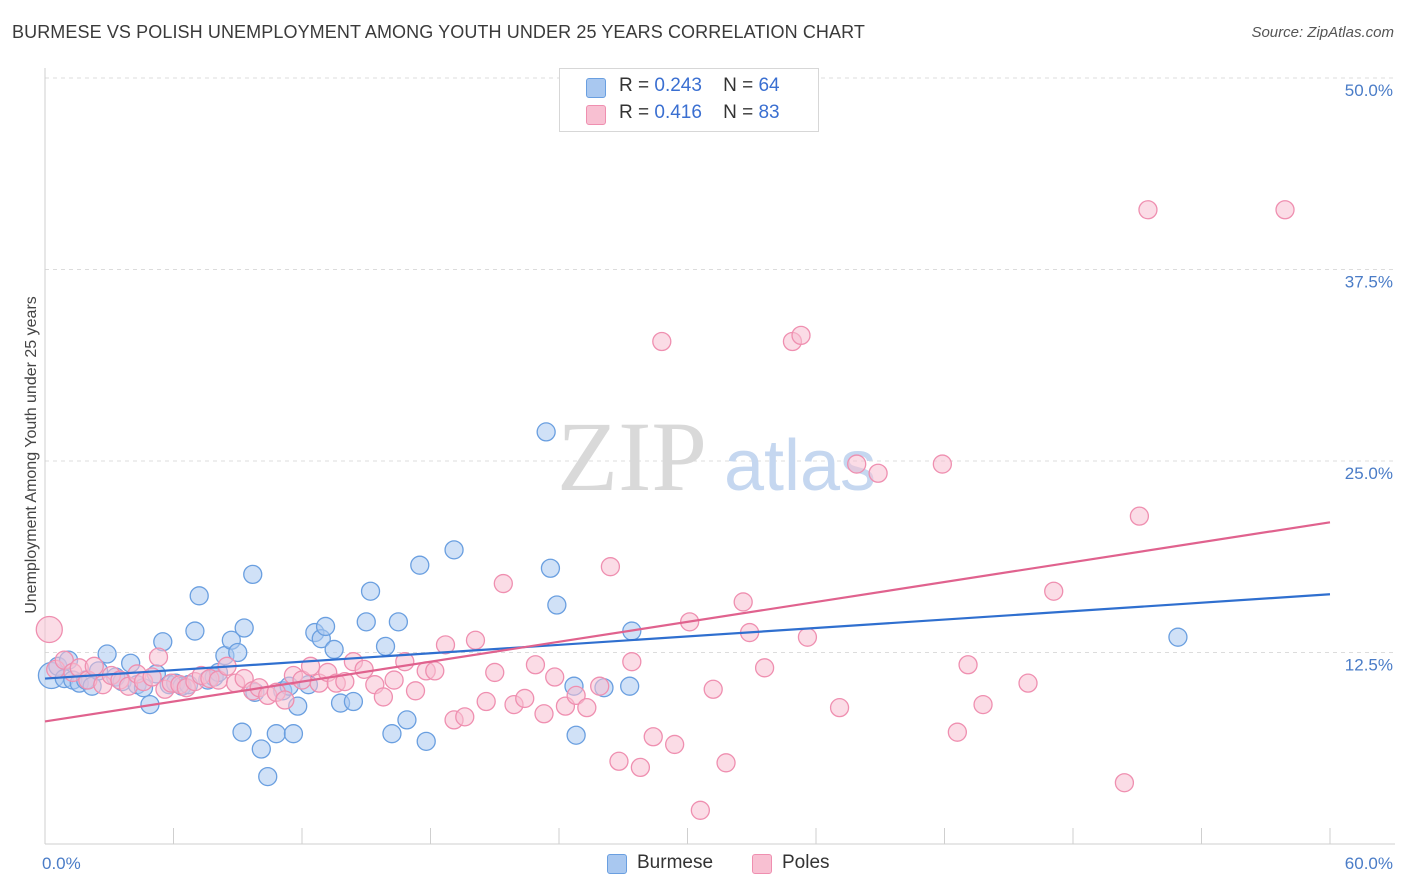 This screenshot has width=1406, height=892. What do you see at coordinates (769, 112) in the screenshot?
I see `legend-n-value: 83` at bounding box center [769, 112].